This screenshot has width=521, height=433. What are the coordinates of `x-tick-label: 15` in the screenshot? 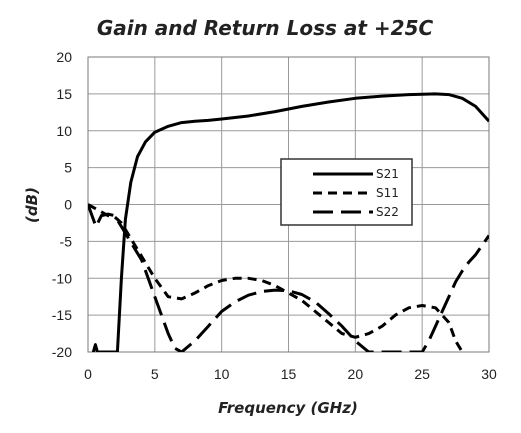 It's located at (289, 374).